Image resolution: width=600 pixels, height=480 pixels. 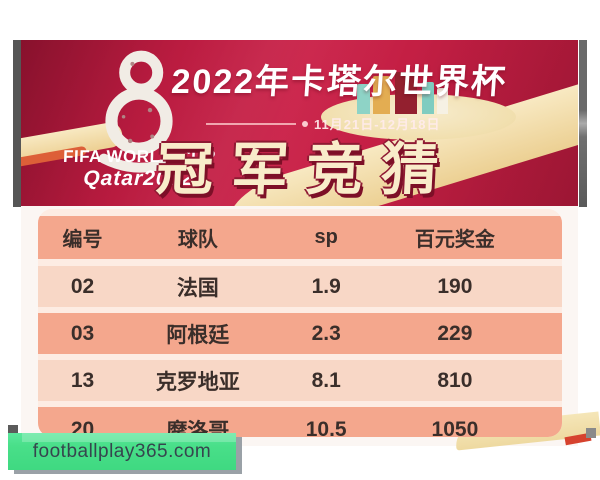 What do you see at coordinates (251, 123) in the screenshot?
I see `divider-line` at bounding box center [251, 123].